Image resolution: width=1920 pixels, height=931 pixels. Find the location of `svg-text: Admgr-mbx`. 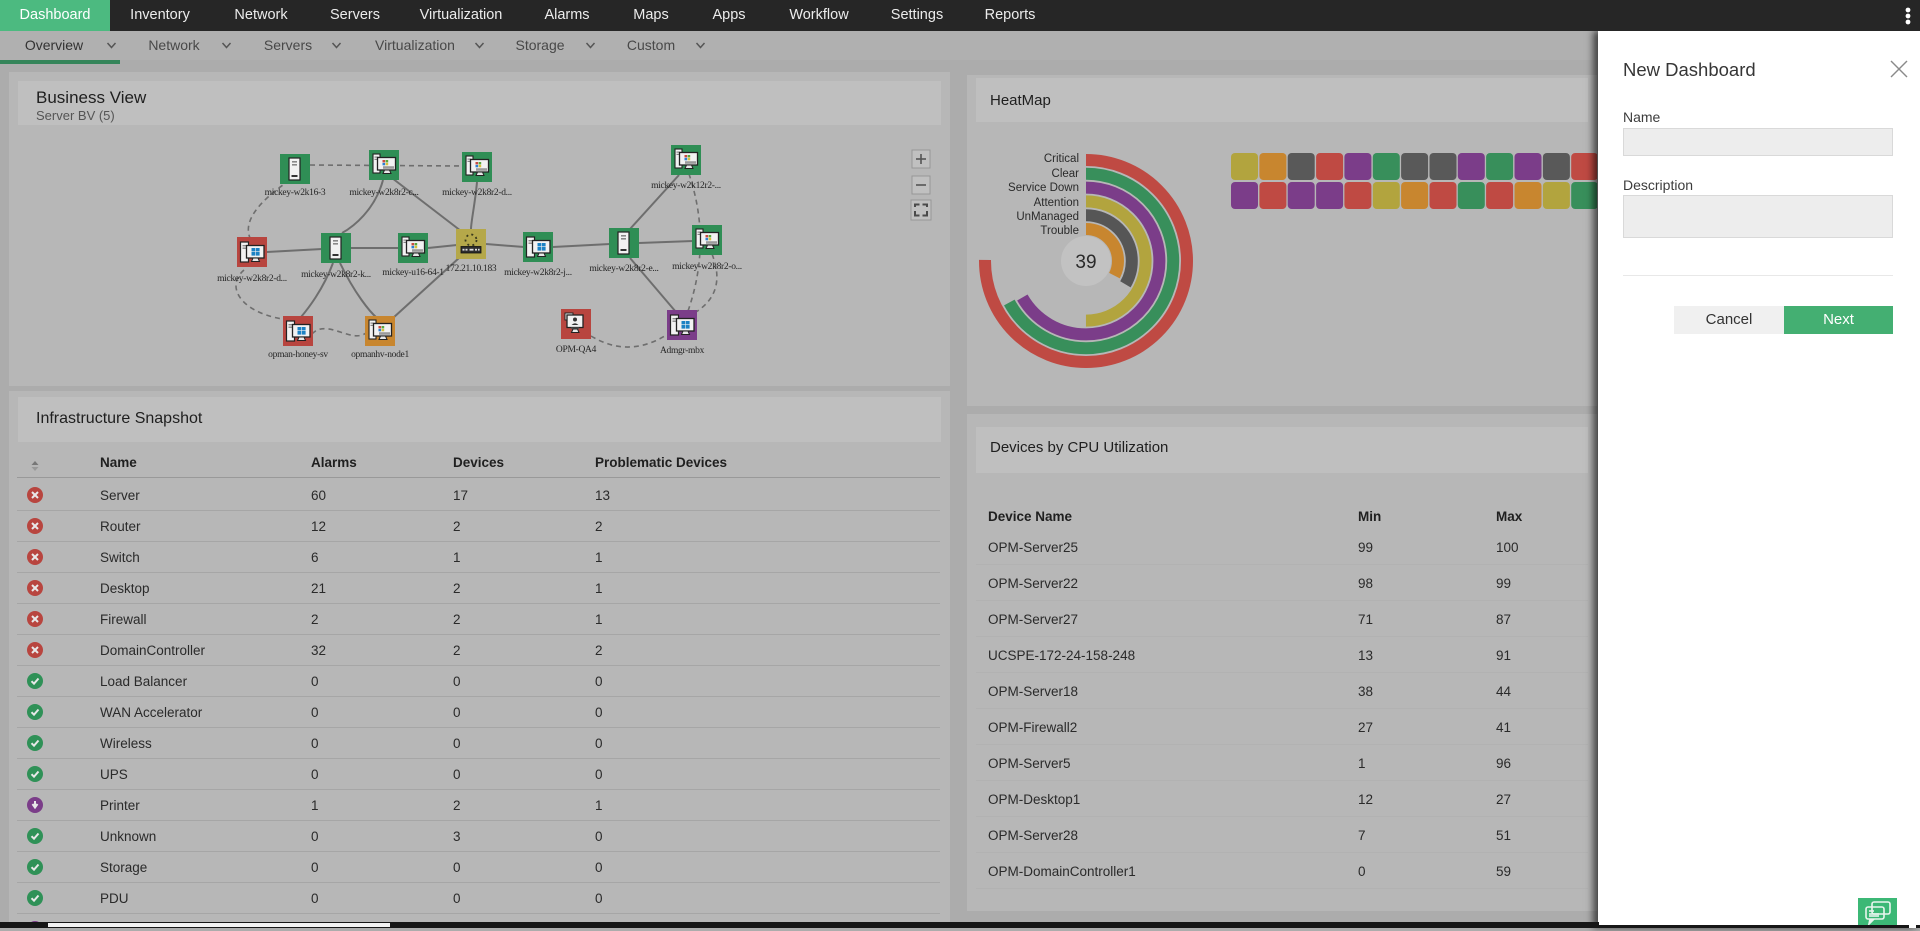

svg-text: Admgr-mbx is located at coordinates (682, 351).